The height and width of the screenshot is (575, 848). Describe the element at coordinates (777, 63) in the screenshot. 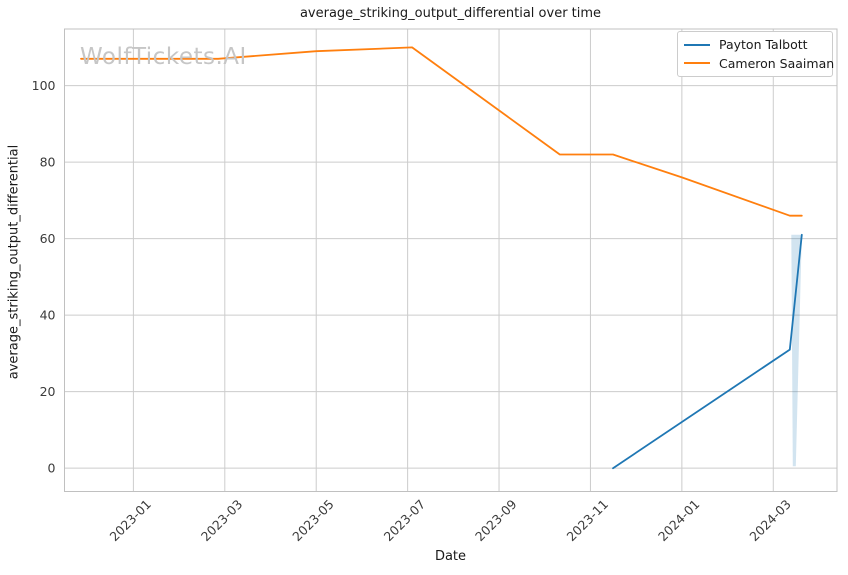

I see `legend-label: Cameron Saaiman` at that location.